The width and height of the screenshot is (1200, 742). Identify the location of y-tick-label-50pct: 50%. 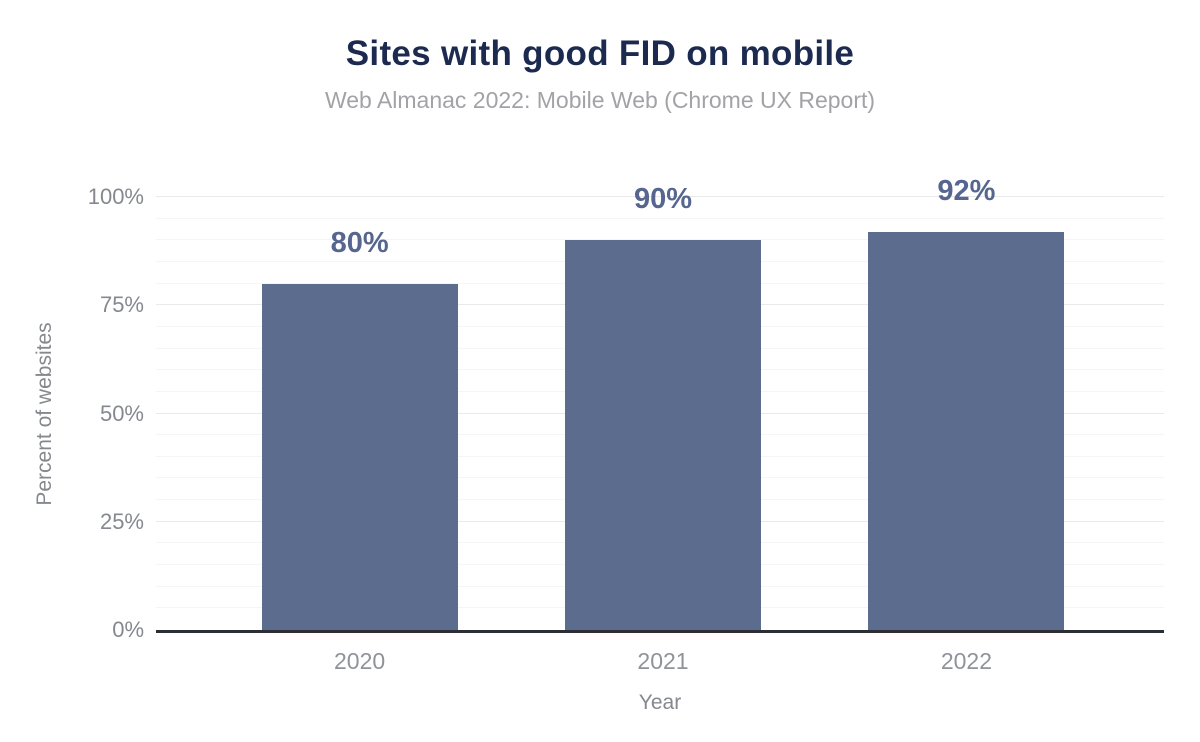
(121, 413).